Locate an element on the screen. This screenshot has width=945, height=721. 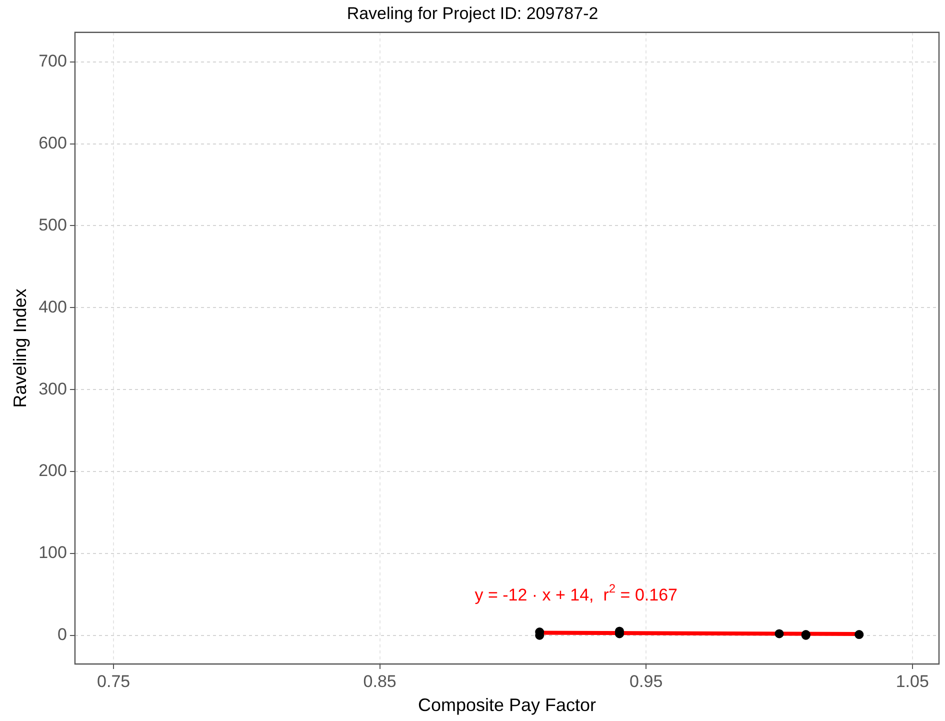
y-axis-title: Raveling Index is located at coordinates (20, 348).